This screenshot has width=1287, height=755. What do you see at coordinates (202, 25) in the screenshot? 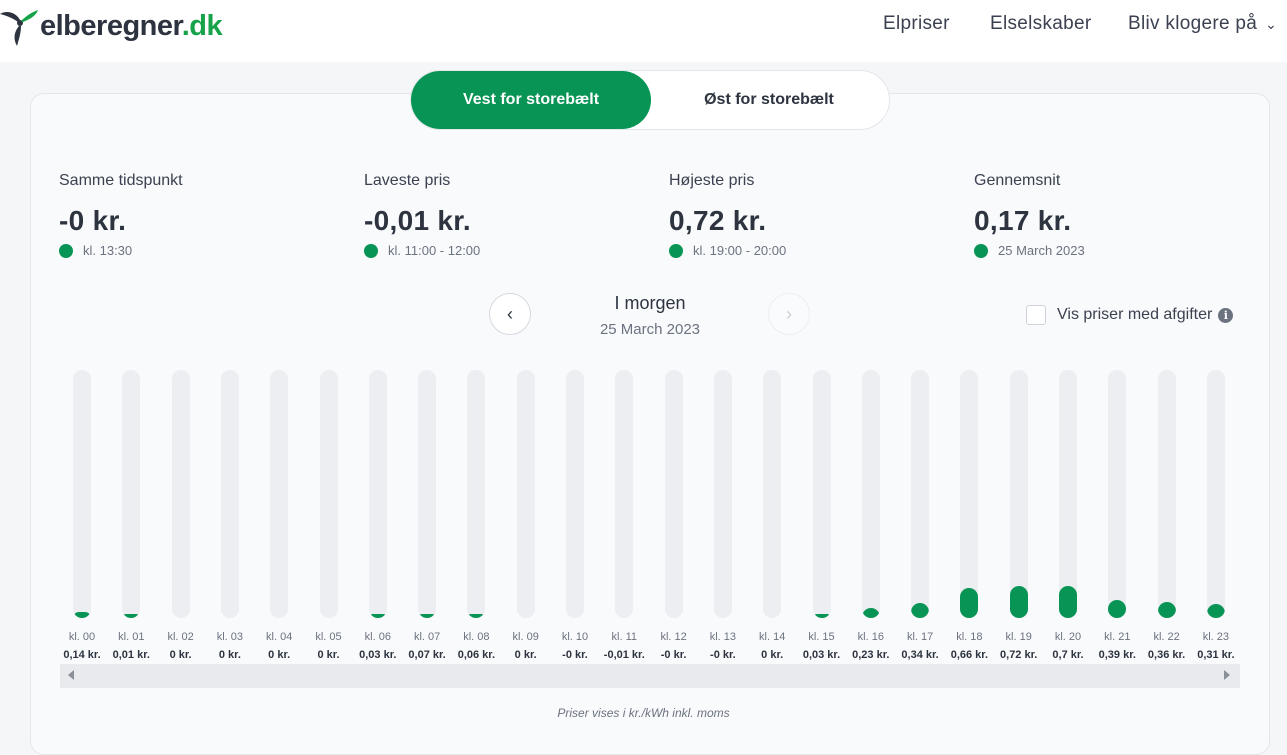
I see `logo-tld: .dk` at bounding box center [202, 25].